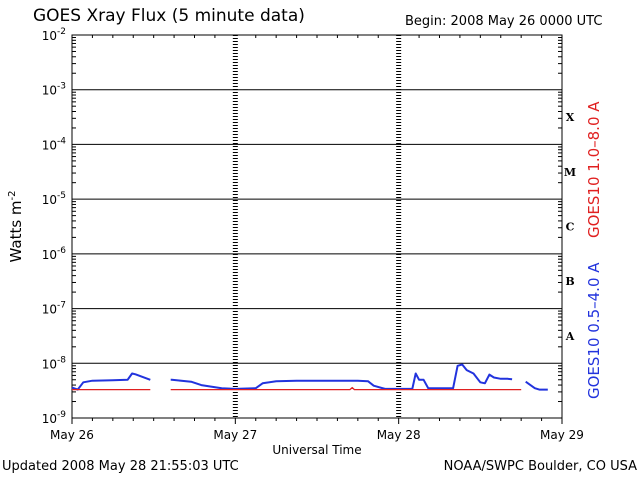 This screenshot has width=640, height=480. What do you see at coordinates (540, 466) in the screenshot?
I see `source-credit: NOAA/SWPC Boulder, CO USA` at bounding box center [540, 466].